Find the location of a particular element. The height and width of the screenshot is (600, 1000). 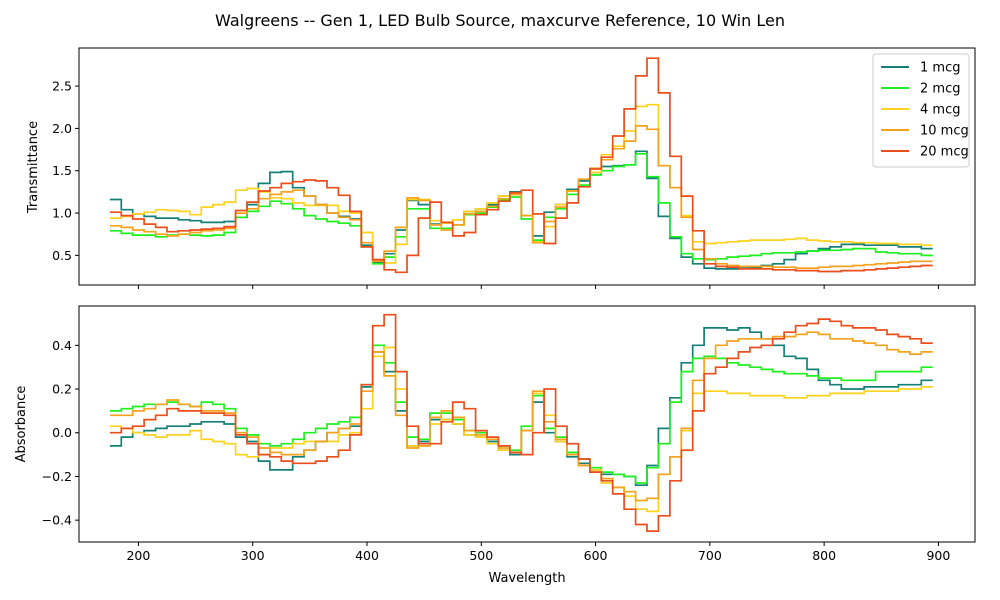

absorbance-ytick-label-3: 0.2 is located at coordinates (62, 389).